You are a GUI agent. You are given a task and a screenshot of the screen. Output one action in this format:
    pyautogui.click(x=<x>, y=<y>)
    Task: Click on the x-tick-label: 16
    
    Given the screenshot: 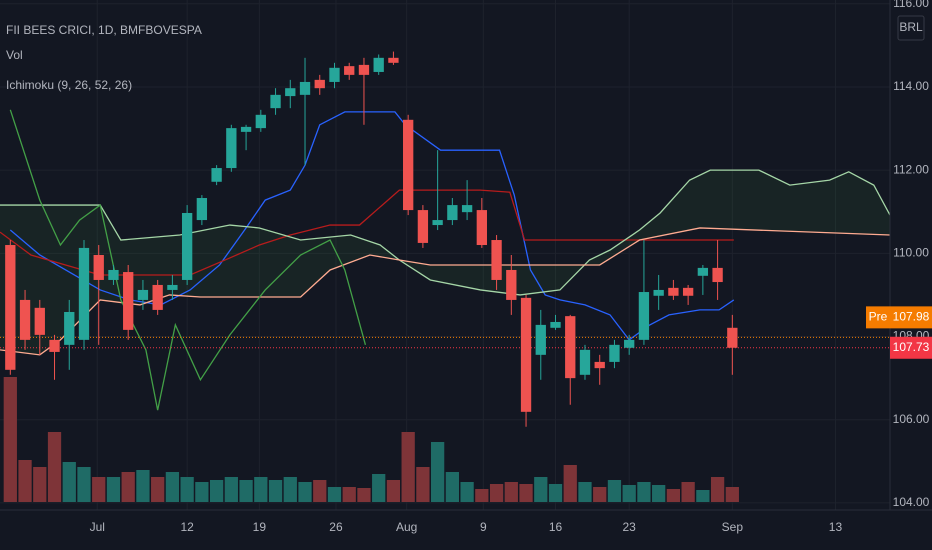 What is the action you would take?
    pyautogui.click(x=556, y=527)
    